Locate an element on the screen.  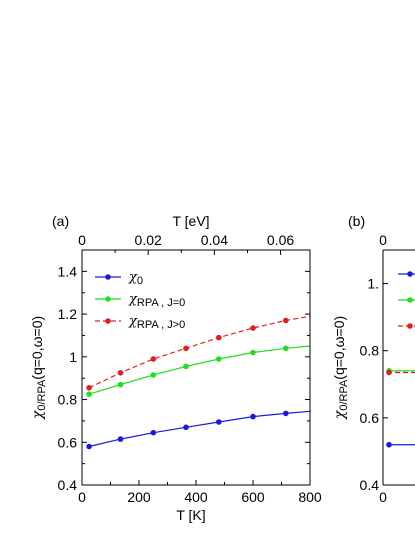
y-tick-label: 1 is located at coordinates (73, 357).